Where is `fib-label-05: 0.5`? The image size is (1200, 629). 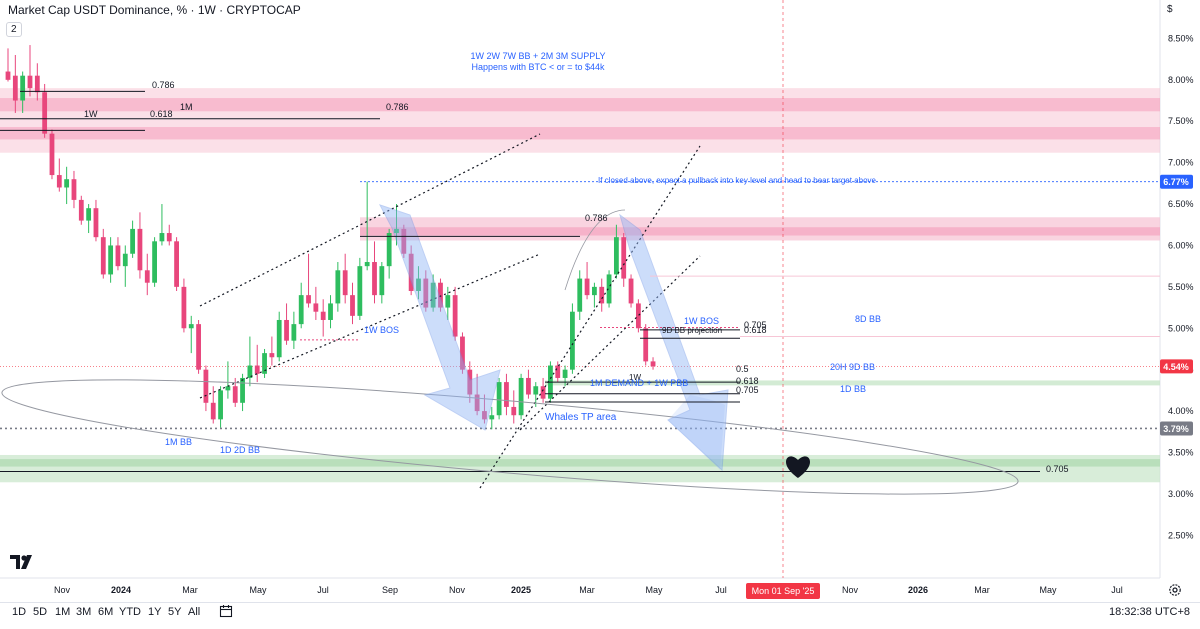
fib-label-05: 0.5 is located at coordinates (742, 369).